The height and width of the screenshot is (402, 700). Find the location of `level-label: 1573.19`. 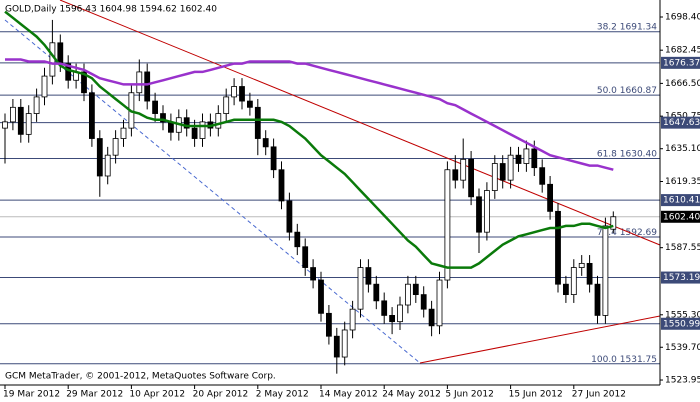

level-label: 1573.19 is located at coordinates (681, 278).